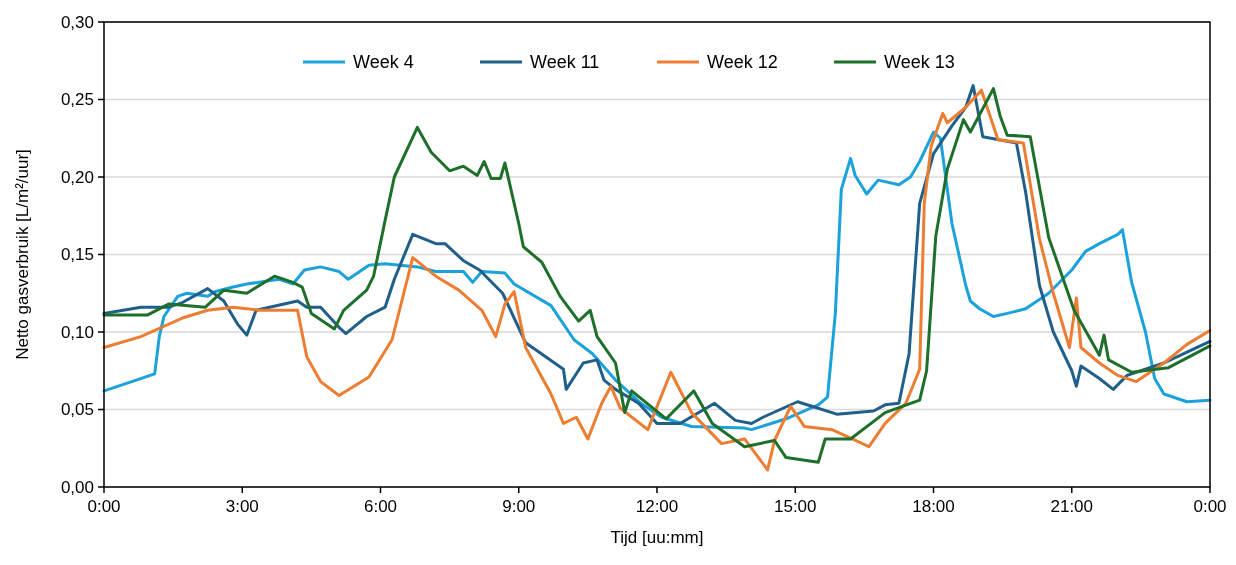 This screenshot has width=1236, height=565. I want to click on x-tick-label: 12:00, so click(657, 506).